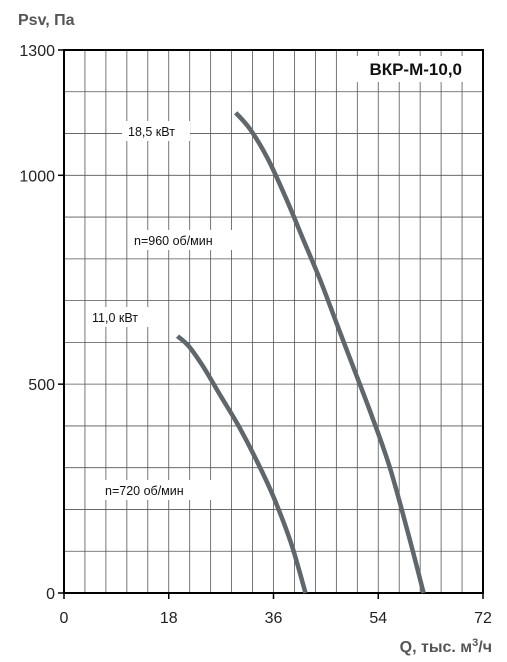 This screenshot has height=662, width=507. What do you see at coordinates (274, 618) in the screenshot?
I see `x-tick-label: 36` at bounding box center [274, 618].